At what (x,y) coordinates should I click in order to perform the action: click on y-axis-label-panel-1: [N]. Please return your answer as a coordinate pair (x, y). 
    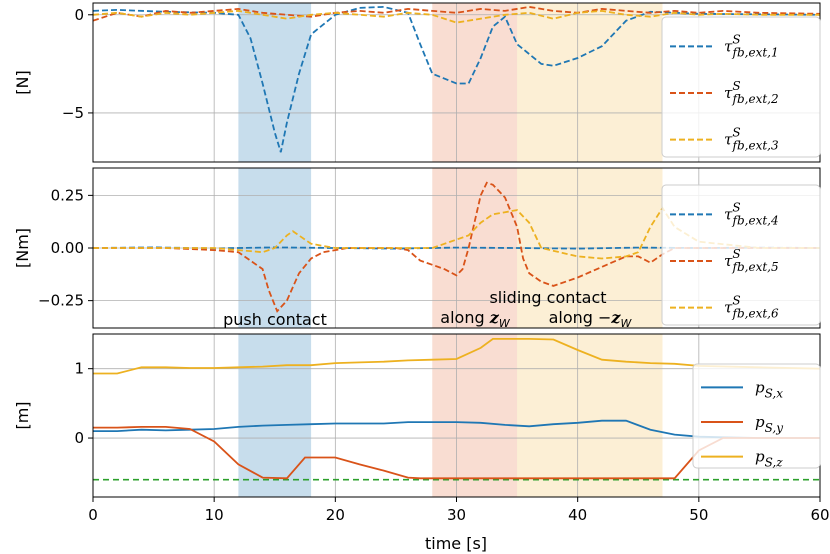
    Looking at the image, I should click on (22, 82).